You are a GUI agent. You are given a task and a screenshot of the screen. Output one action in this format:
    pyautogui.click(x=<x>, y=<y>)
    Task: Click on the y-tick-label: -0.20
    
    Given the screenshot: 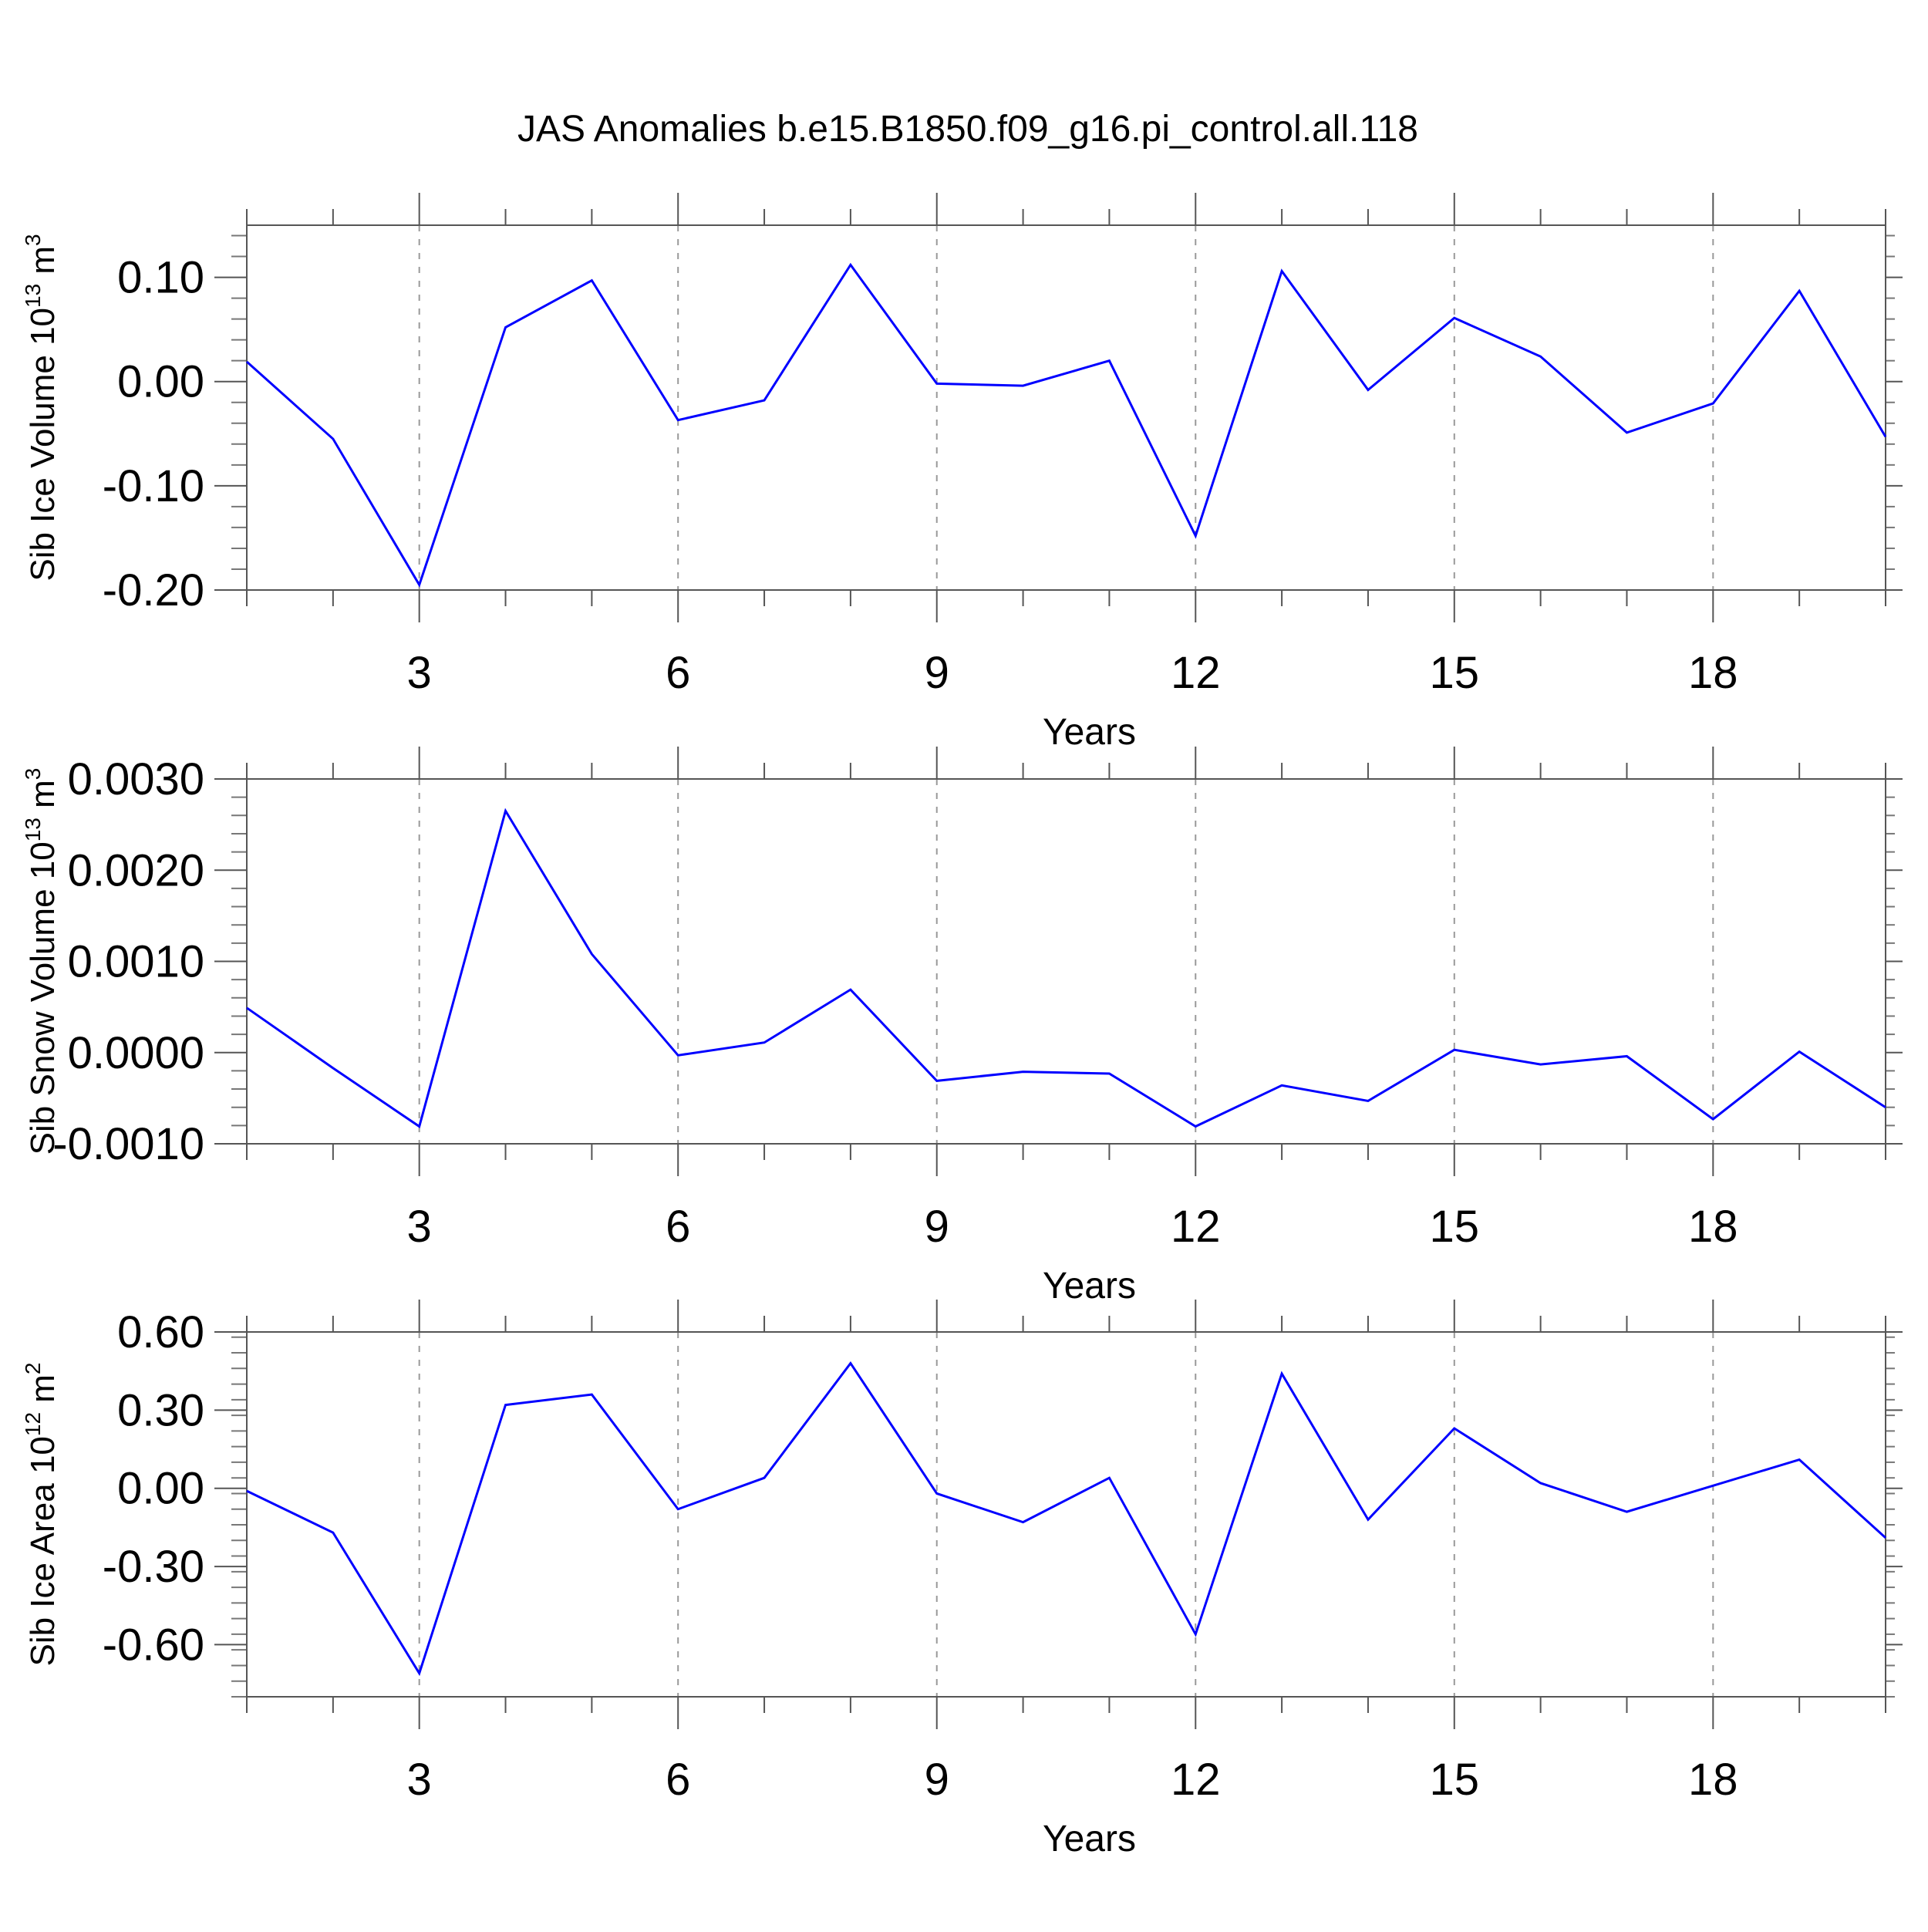 What is the action you would take?
    pyautogui.click(x=154, y=590)
    